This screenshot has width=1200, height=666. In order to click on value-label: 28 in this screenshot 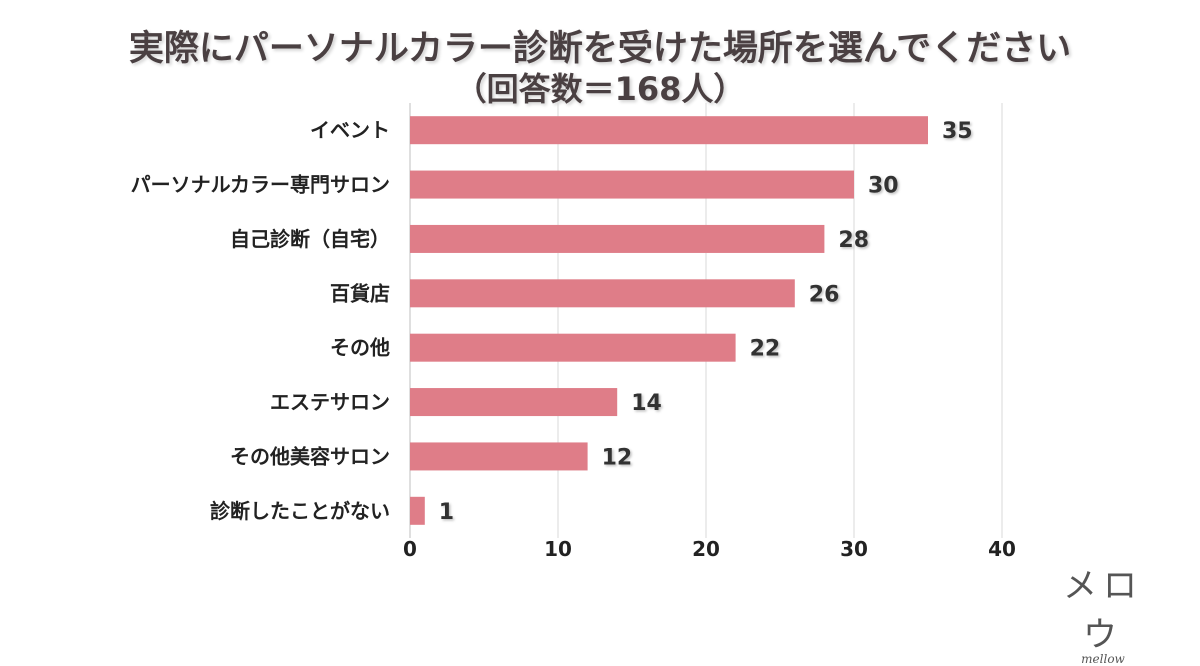, I will do `click(853, 240)`.